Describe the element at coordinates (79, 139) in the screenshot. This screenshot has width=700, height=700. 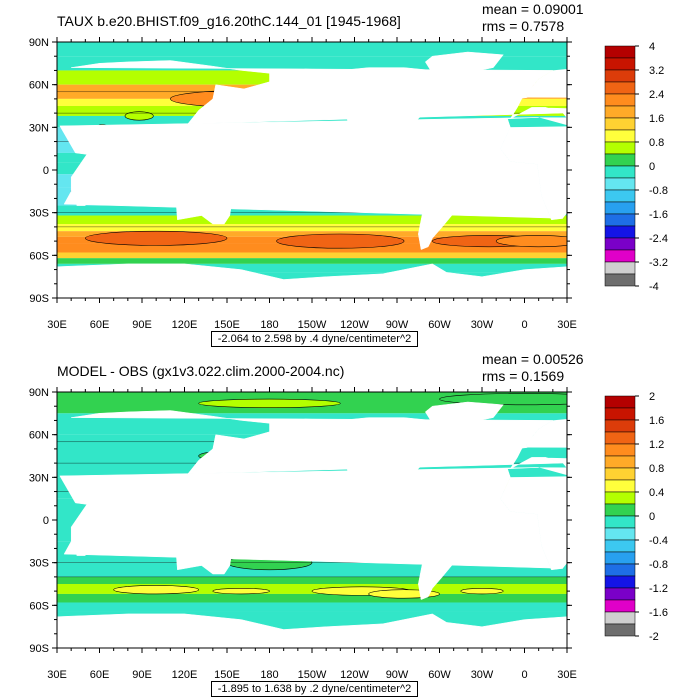
I see `land-arabia` at that location.